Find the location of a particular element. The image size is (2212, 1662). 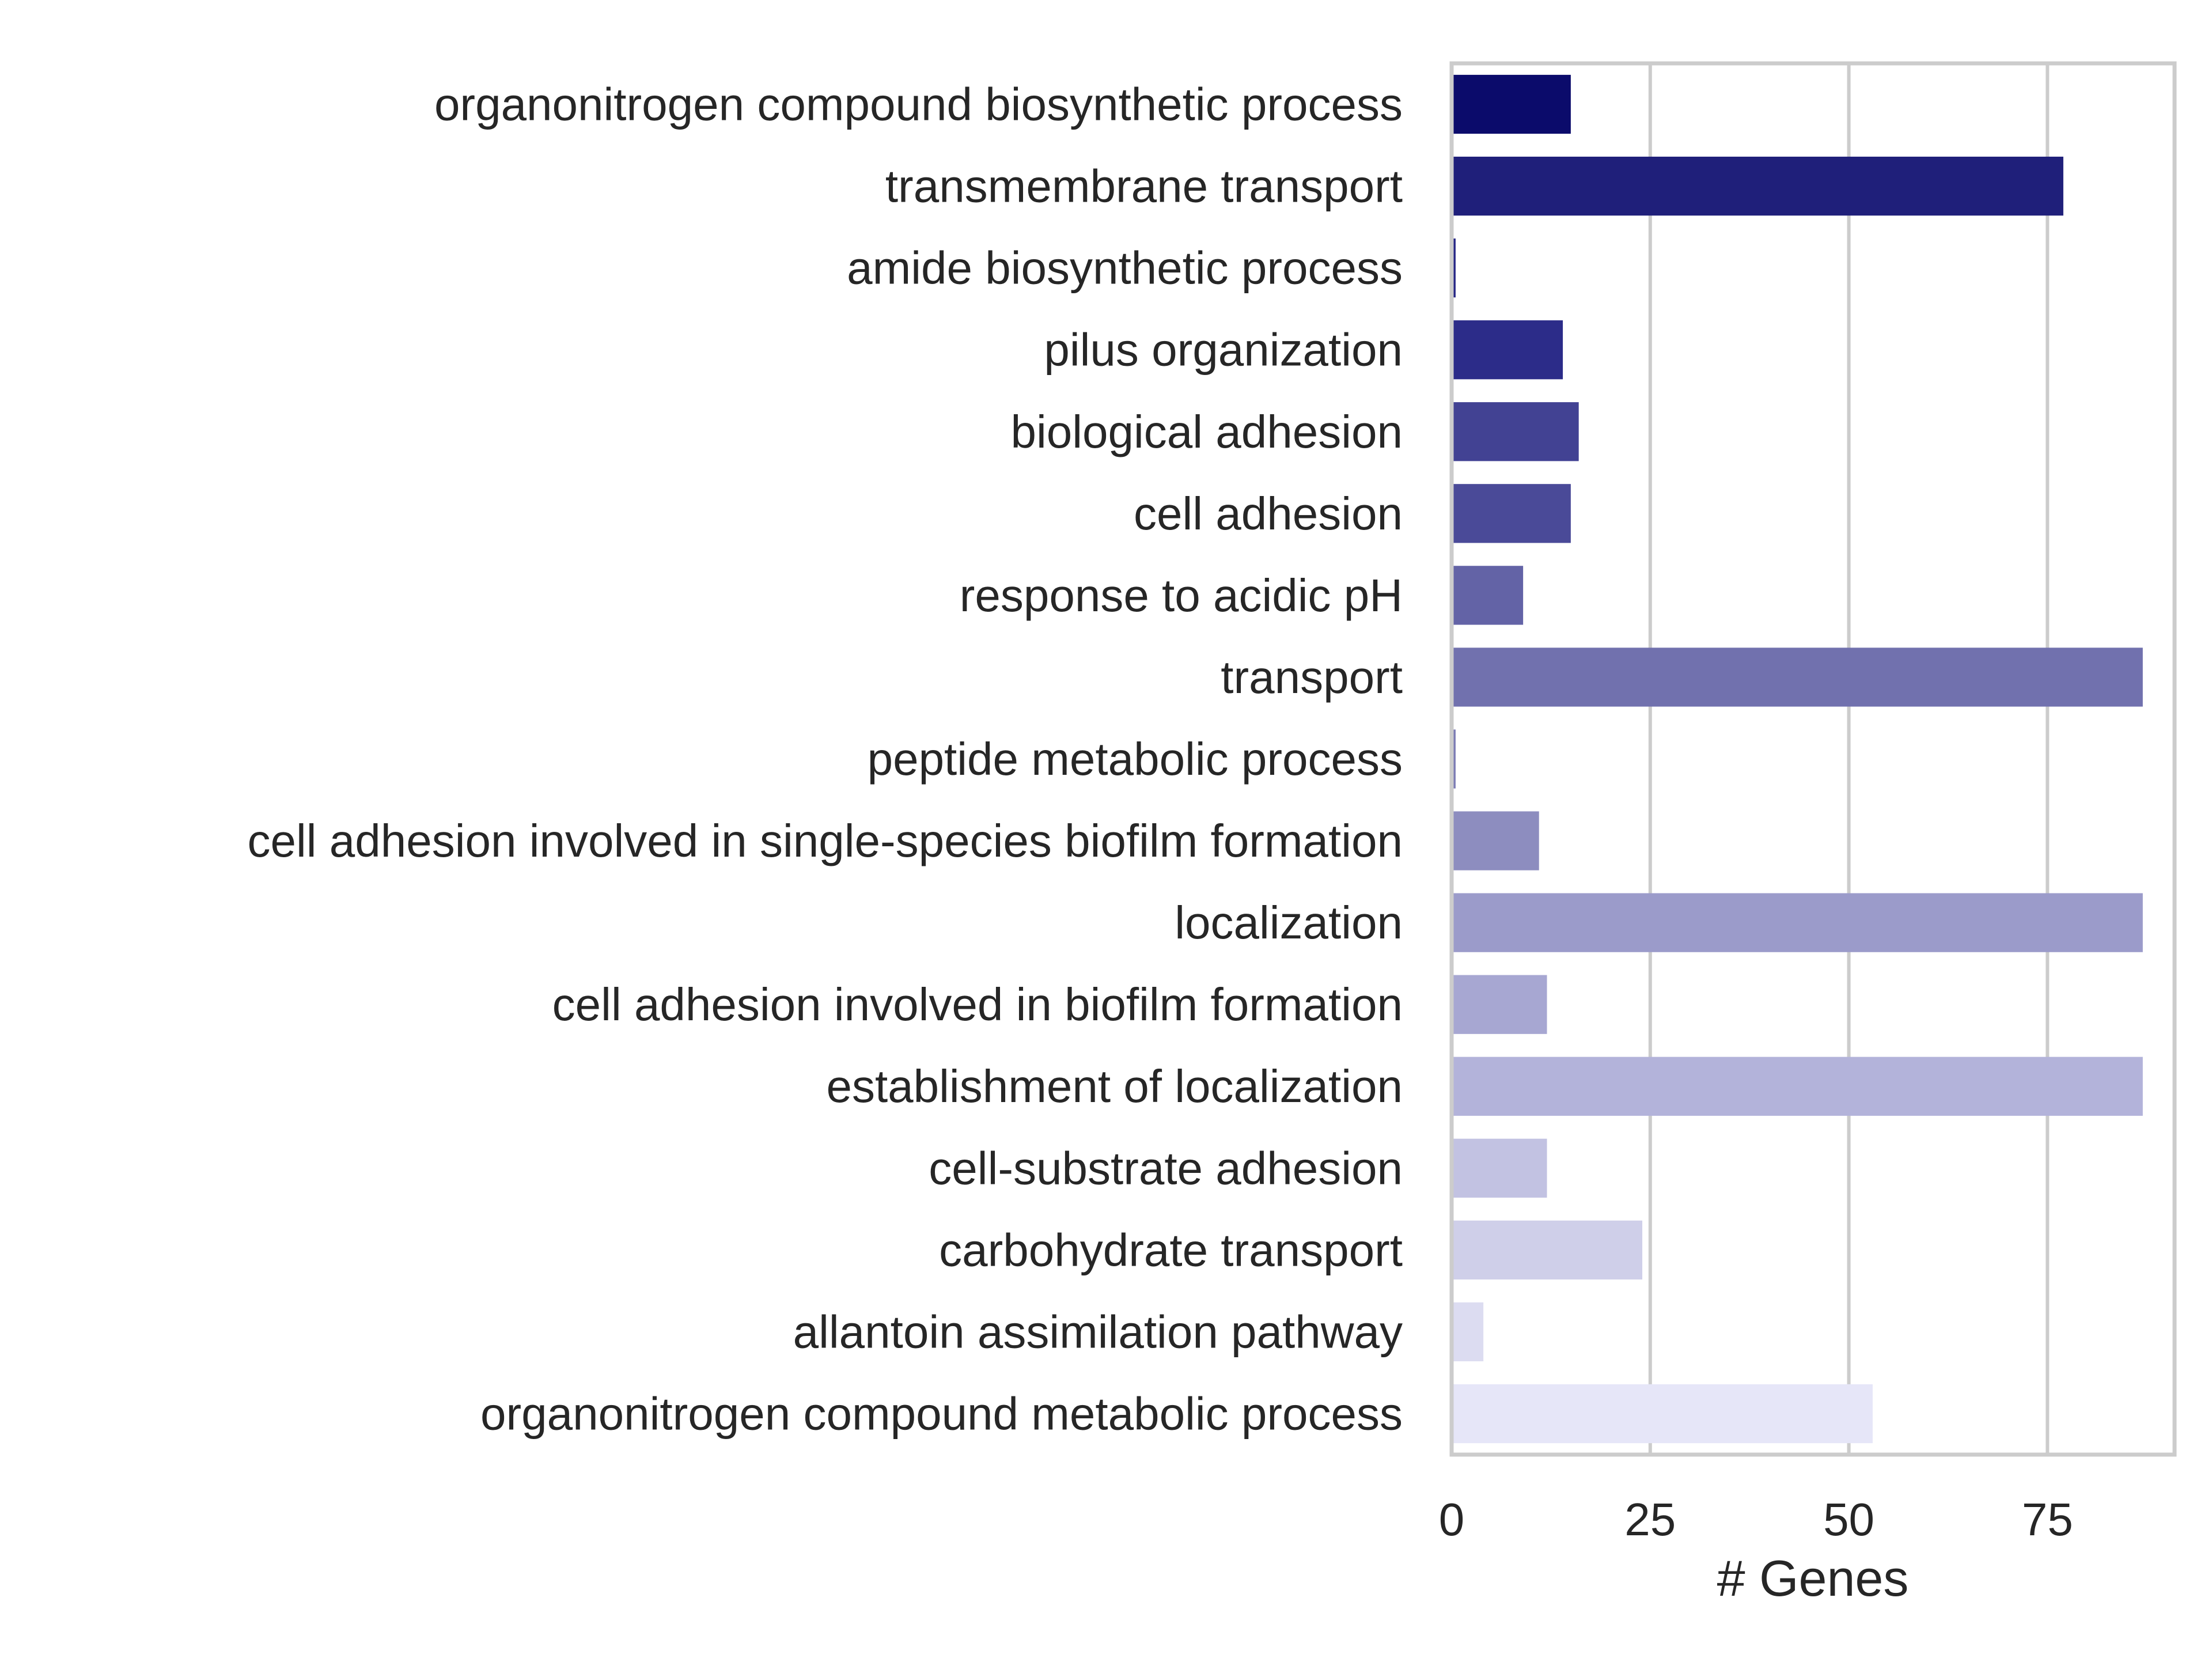

x-tick-labels: 0 25 50 75 is located at coordinates (1756, 1519).